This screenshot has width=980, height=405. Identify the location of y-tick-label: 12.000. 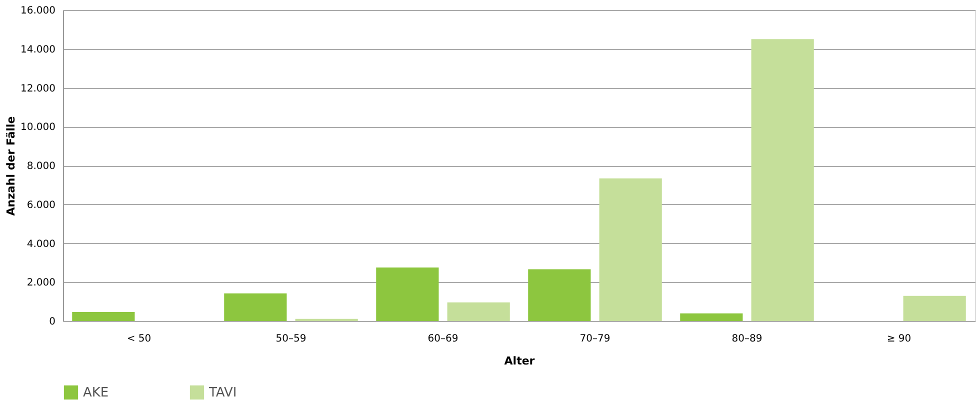
(38, 88).